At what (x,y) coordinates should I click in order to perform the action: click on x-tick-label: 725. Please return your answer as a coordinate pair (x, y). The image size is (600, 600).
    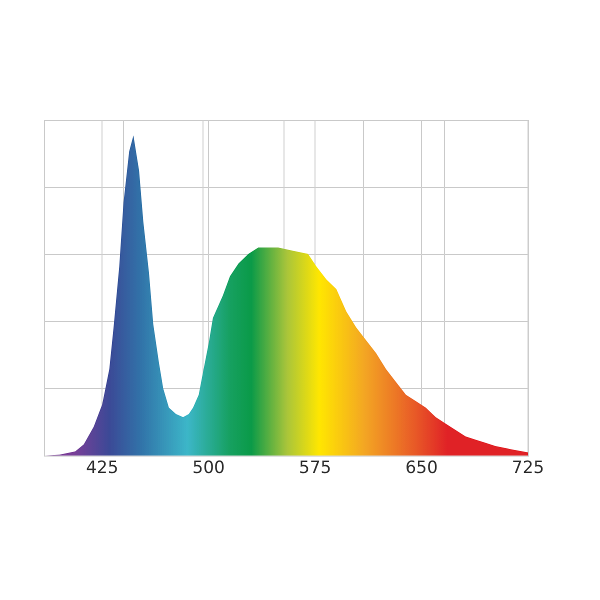
    Looking at the image, I should click on (528, 468).